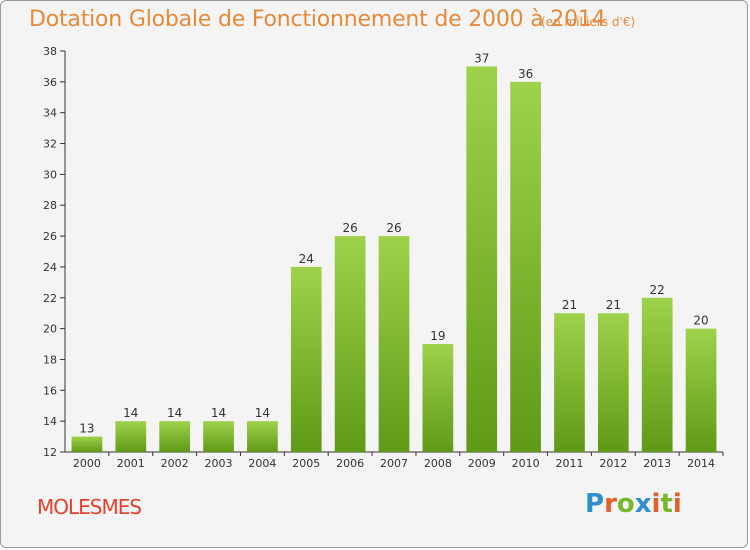 The image size is (750, 550). Describe the element at coordinates (657, 374) in the screenshot. I see `bar-2013` at that location.